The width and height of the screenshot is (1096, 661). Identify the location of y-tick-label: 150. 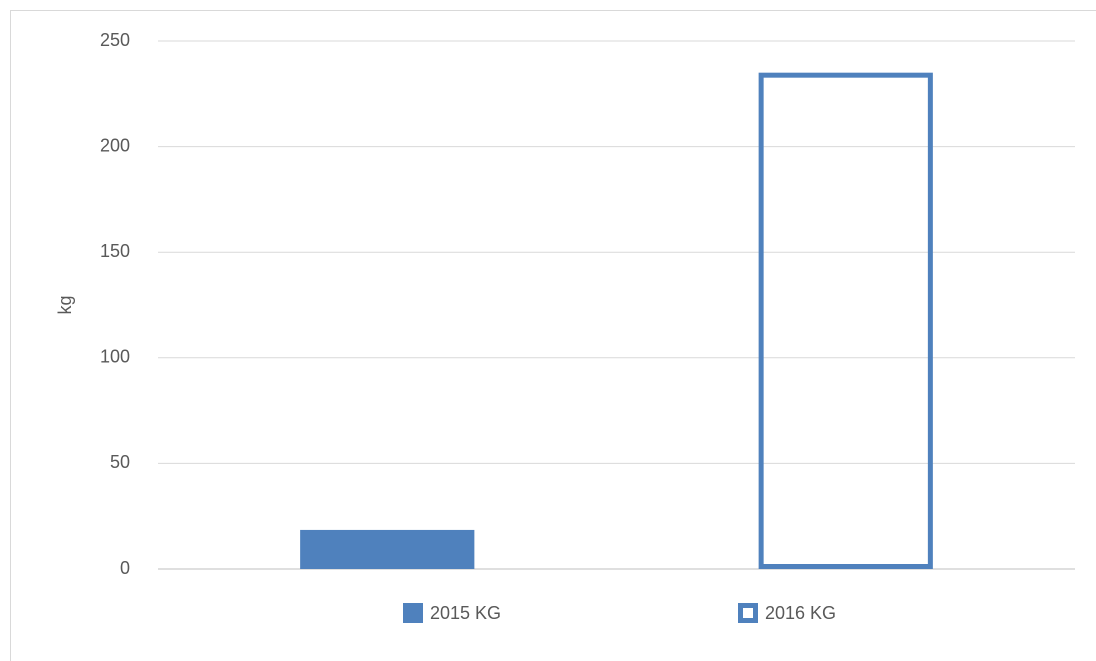
(115, 251).